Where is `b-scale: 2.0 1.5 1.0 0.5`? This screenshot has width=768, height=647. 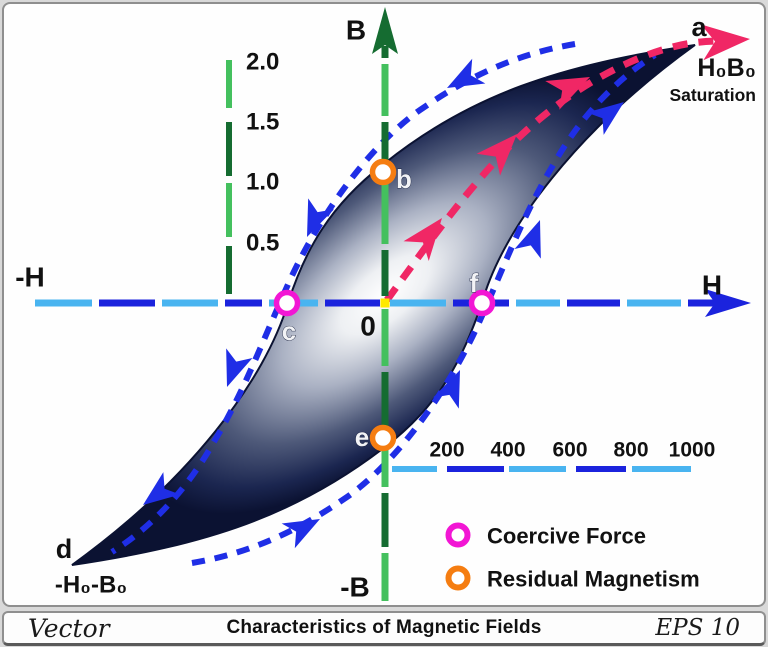
b-scale: 2.0 1.5 1.0 0.5 is located at coordinates (252, 171).